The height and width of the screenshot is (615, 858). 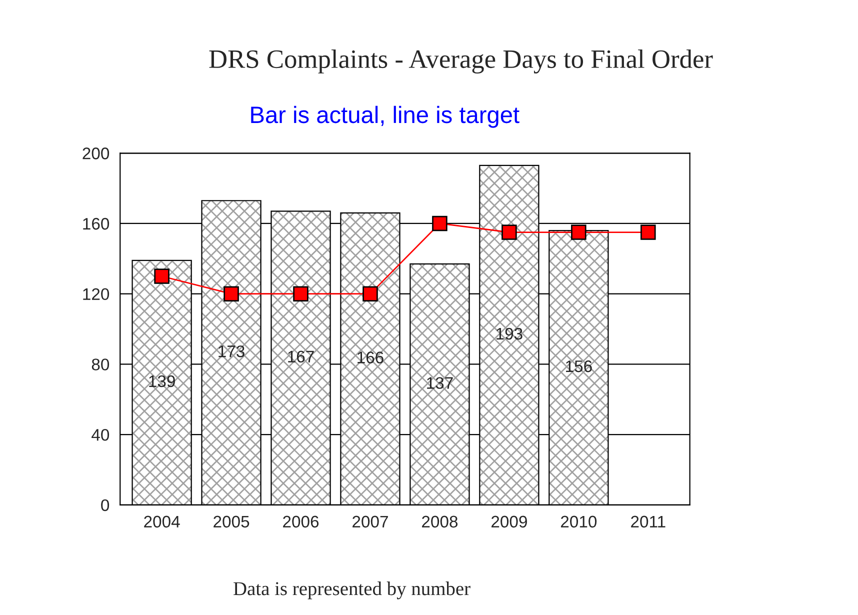 What do you see at coordinates (370, 522) in the screenshot?
I see `x-tick-label: 2007` at bounding box center [370, 522].